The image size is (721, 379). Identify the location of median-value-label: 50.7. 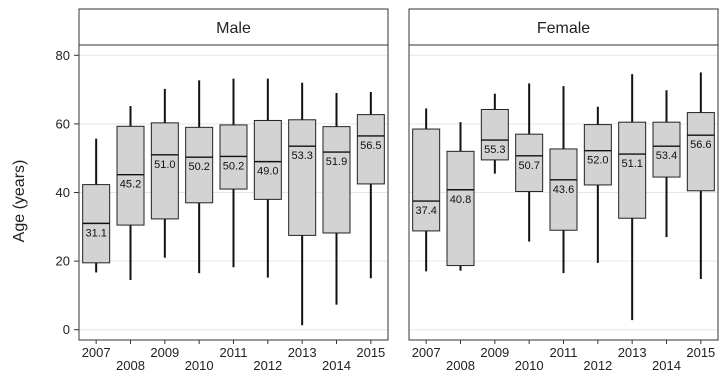
(528, 166).